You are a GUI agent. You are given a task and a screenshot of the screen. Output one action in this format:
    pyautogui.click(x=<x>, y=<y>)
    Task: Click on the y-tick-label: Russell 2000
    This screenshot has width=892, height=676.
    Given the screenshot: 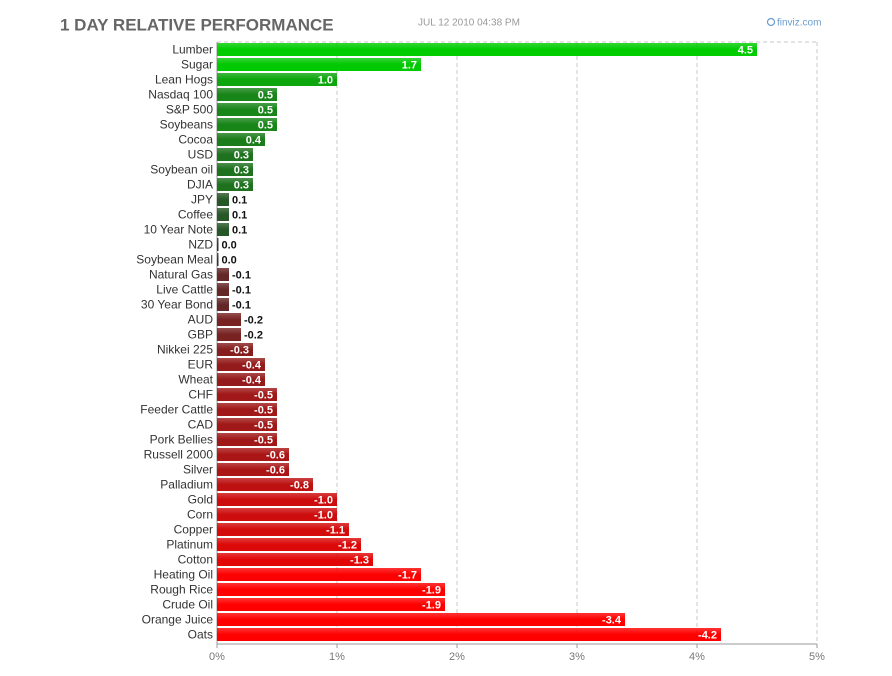 What is the action you would take?
    pyautogui.click(x=179, y=455)
    